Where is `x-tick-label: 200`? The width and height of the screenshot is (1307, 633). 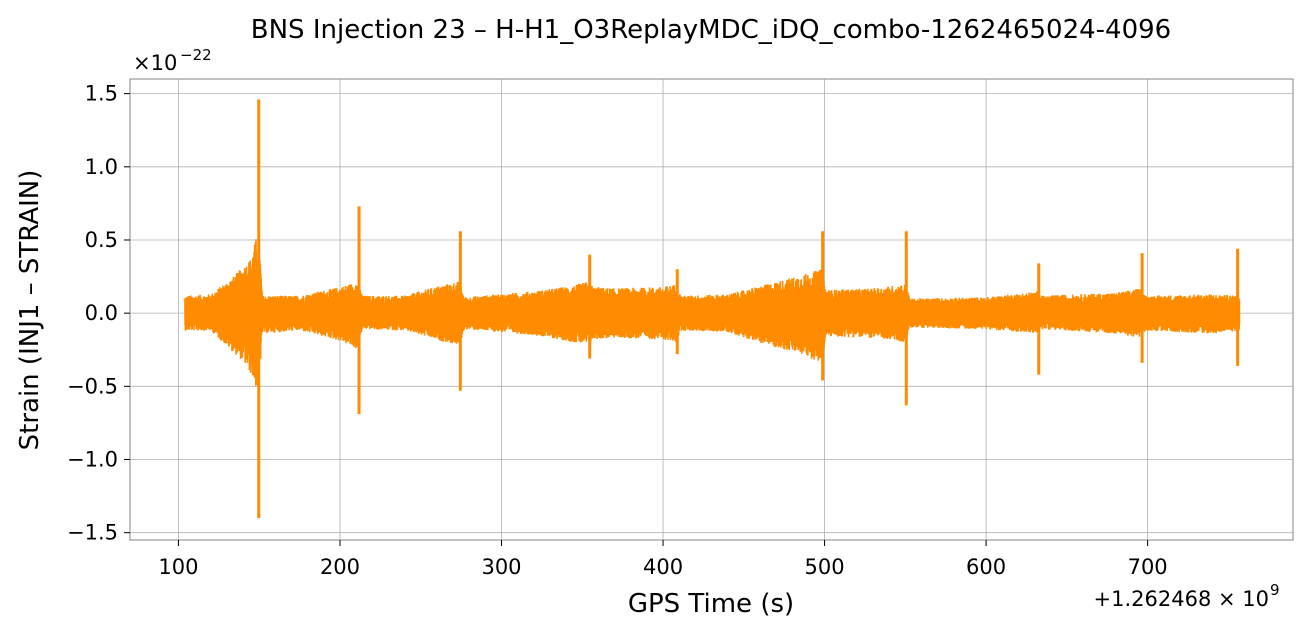
x-tick-label: 200 is located at coordinates (340, 567).